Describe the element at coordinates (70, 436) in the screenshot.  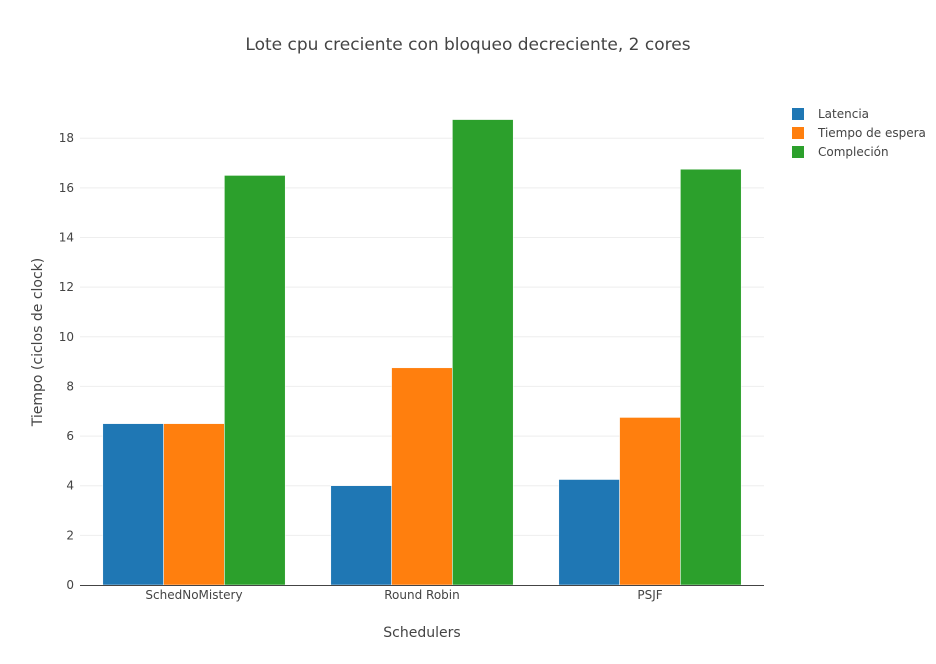
I see `y-tick-label: 6` at that location.